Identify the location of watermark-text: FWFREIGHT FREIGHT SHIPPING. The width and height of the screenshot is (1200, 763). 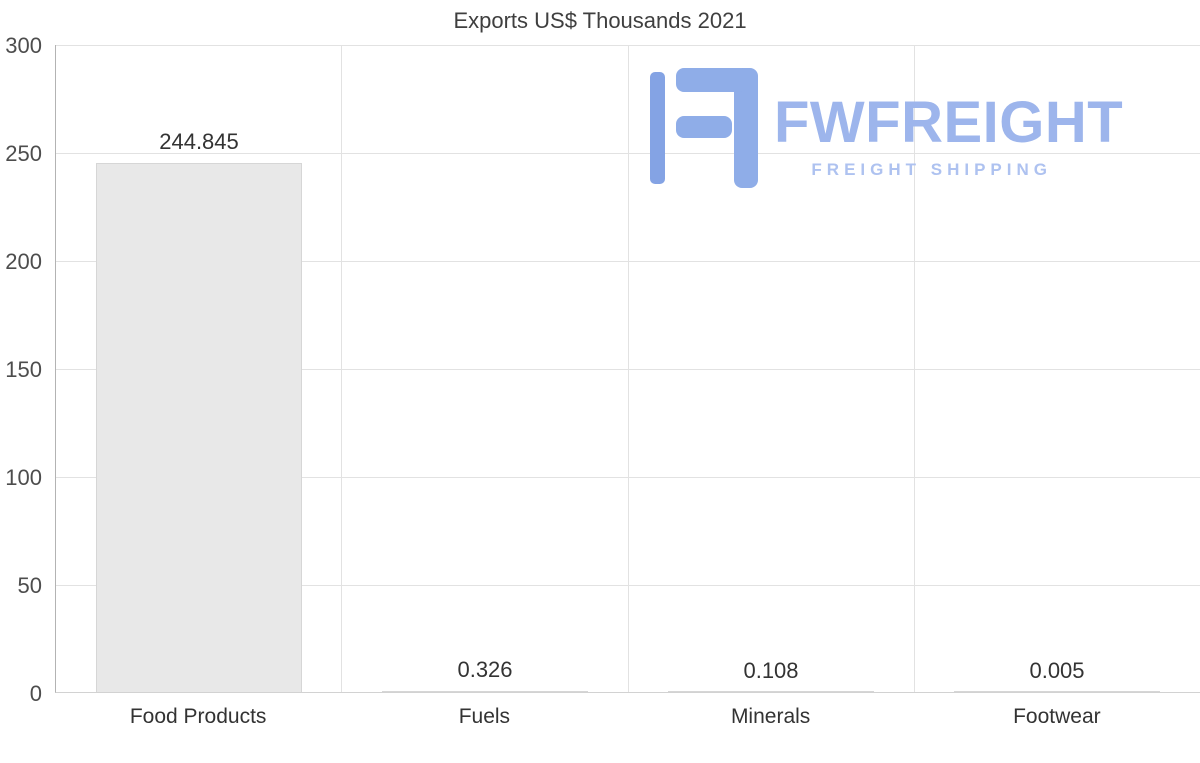
(963, 141).